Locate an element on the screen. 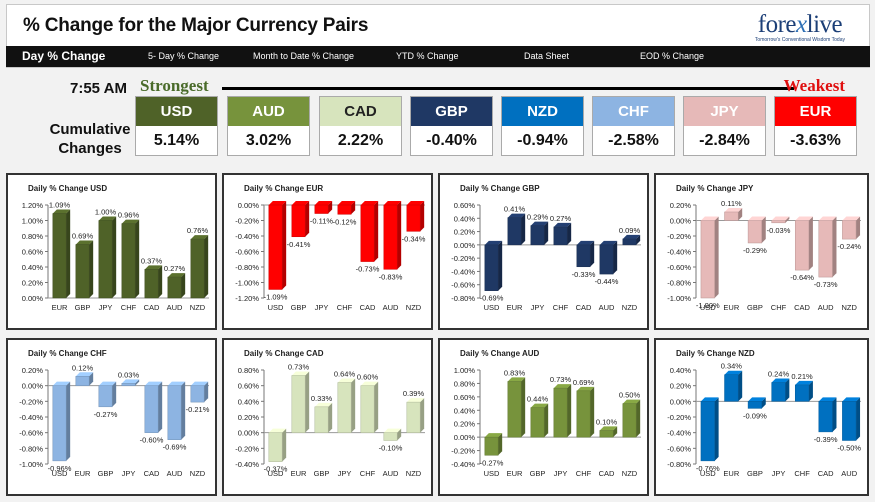  y-tick-label: 0.60% is located at coordinates (465, 205).